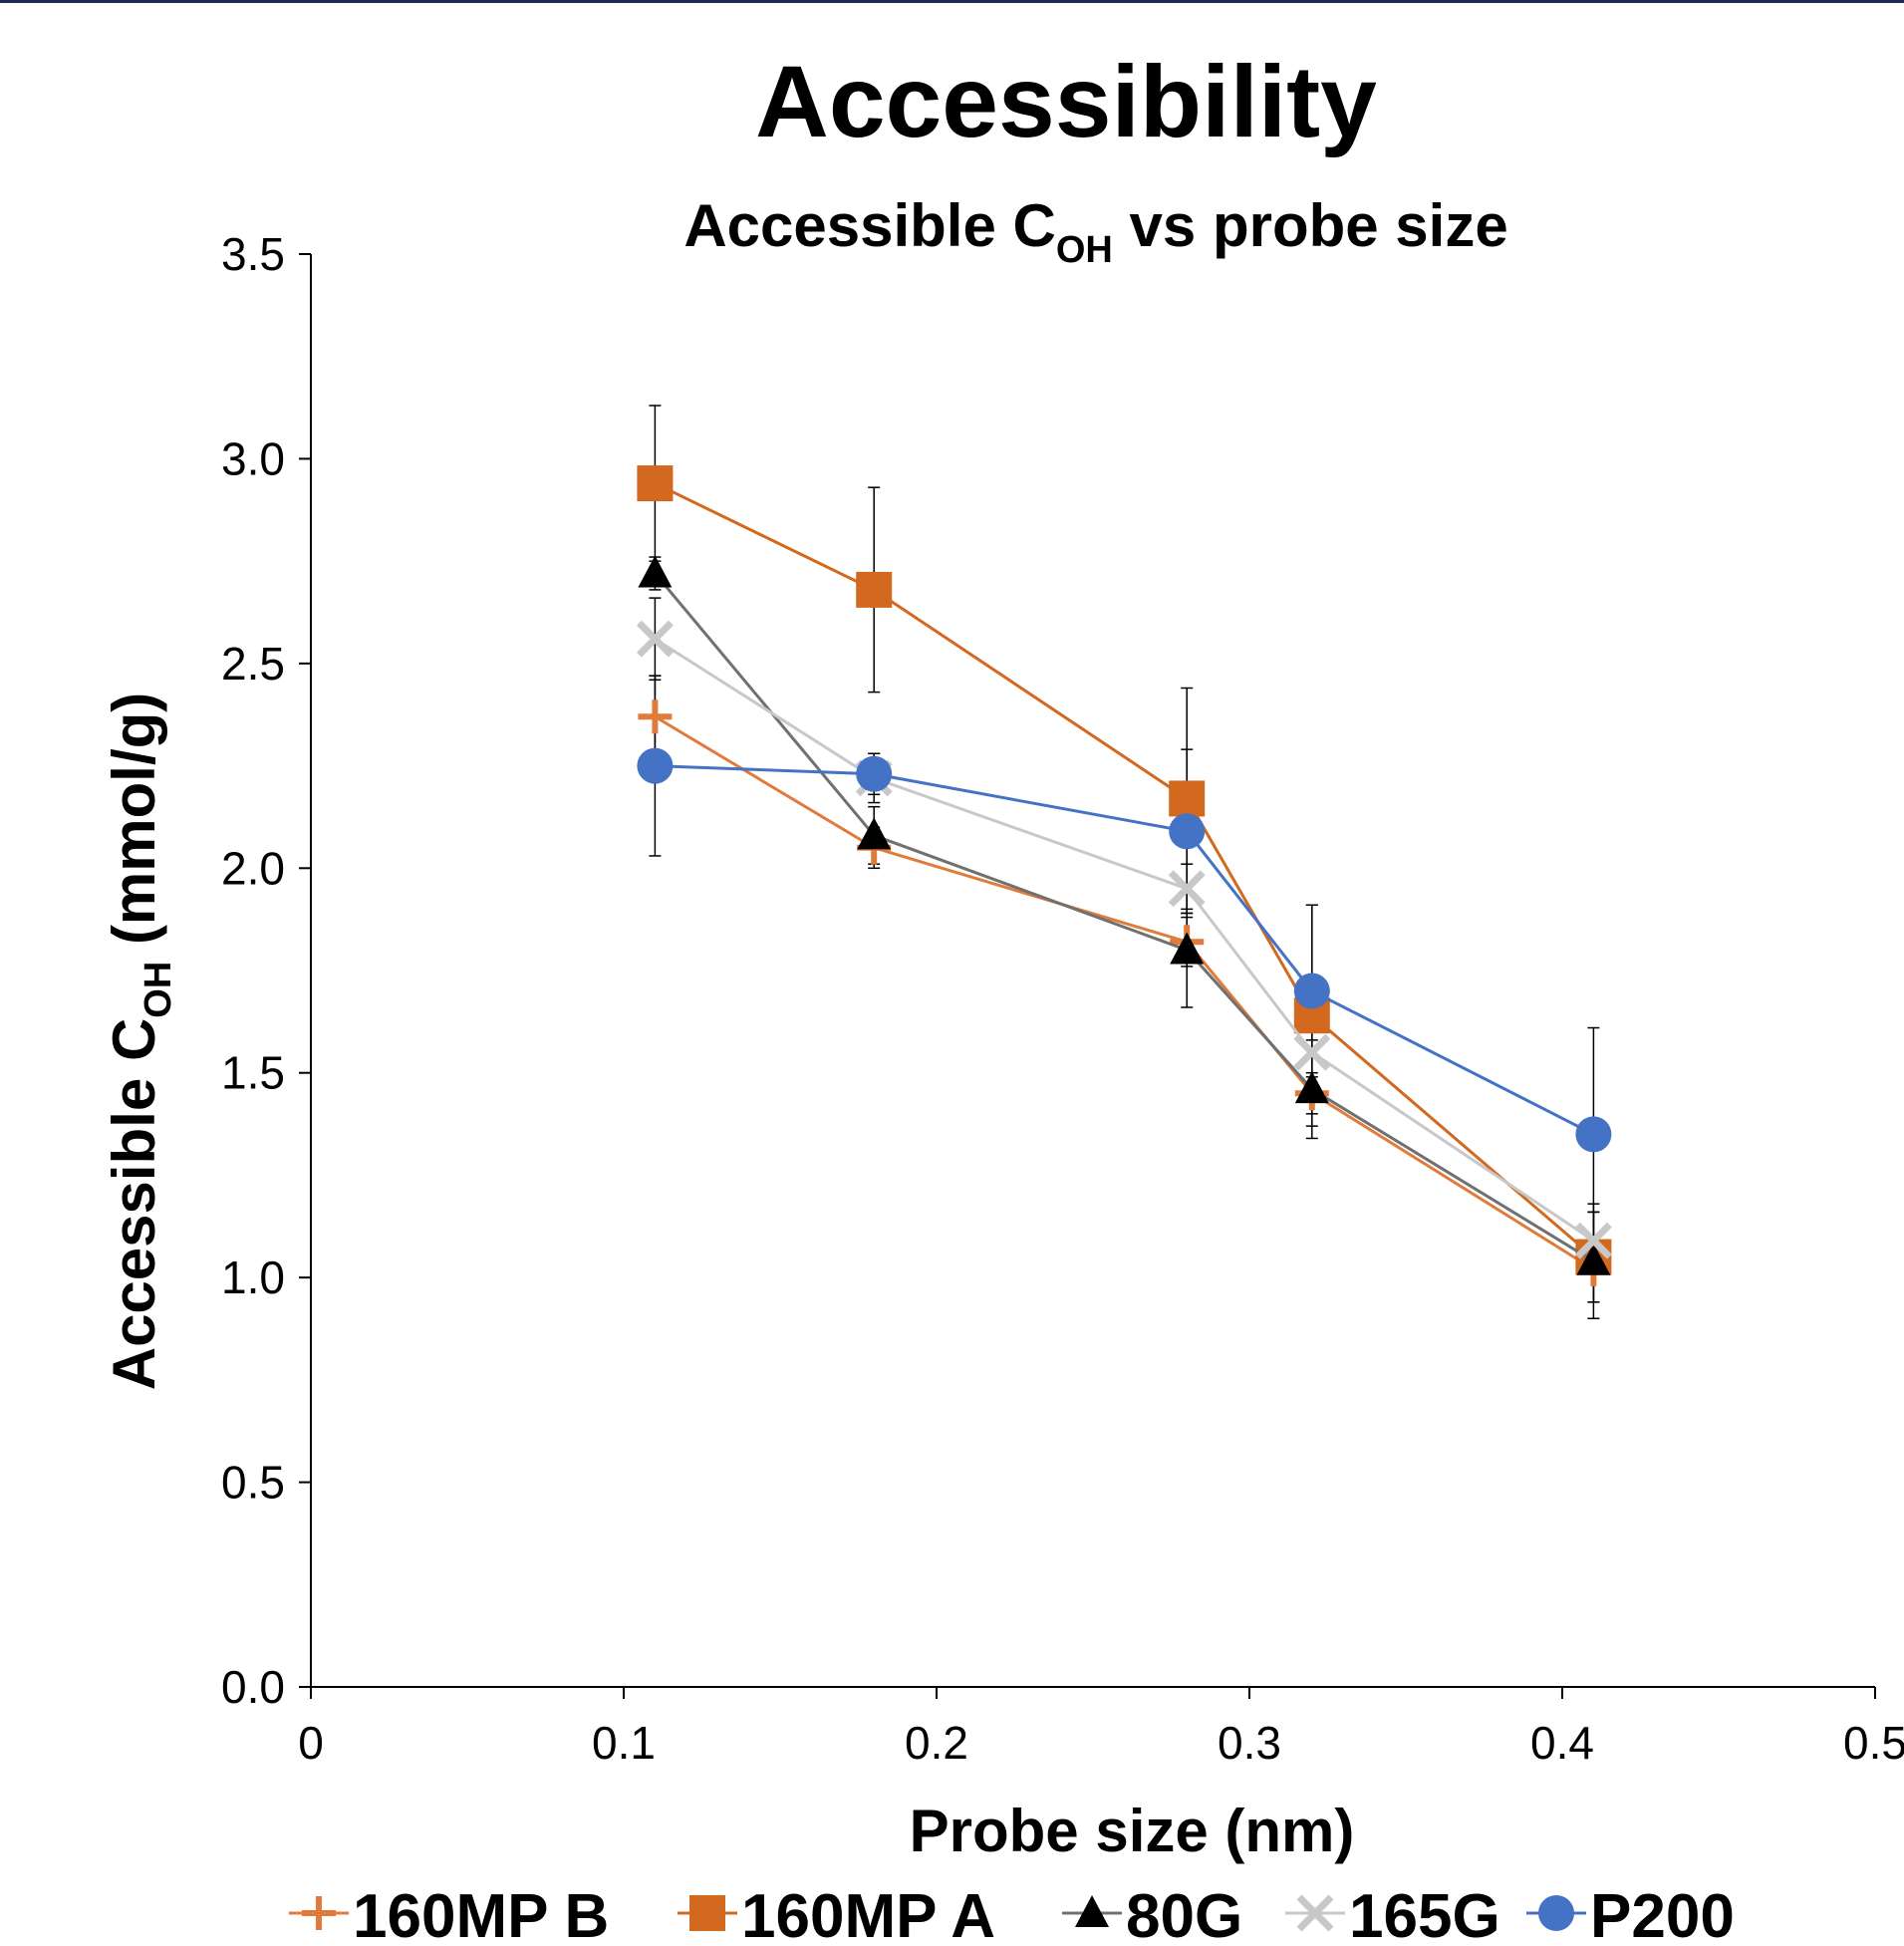 The image size is (1904, 1946). I want to click on y-tick-label: 2.0, so click(253, 868).